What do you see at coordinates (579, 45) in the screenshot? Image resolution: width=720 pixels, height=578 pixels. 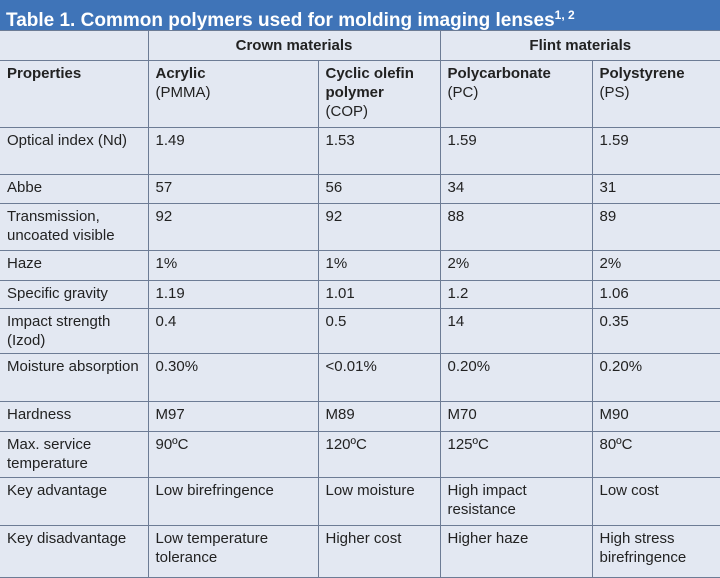 I see `group-header: Flint materials` at bounding box center [579, 45].